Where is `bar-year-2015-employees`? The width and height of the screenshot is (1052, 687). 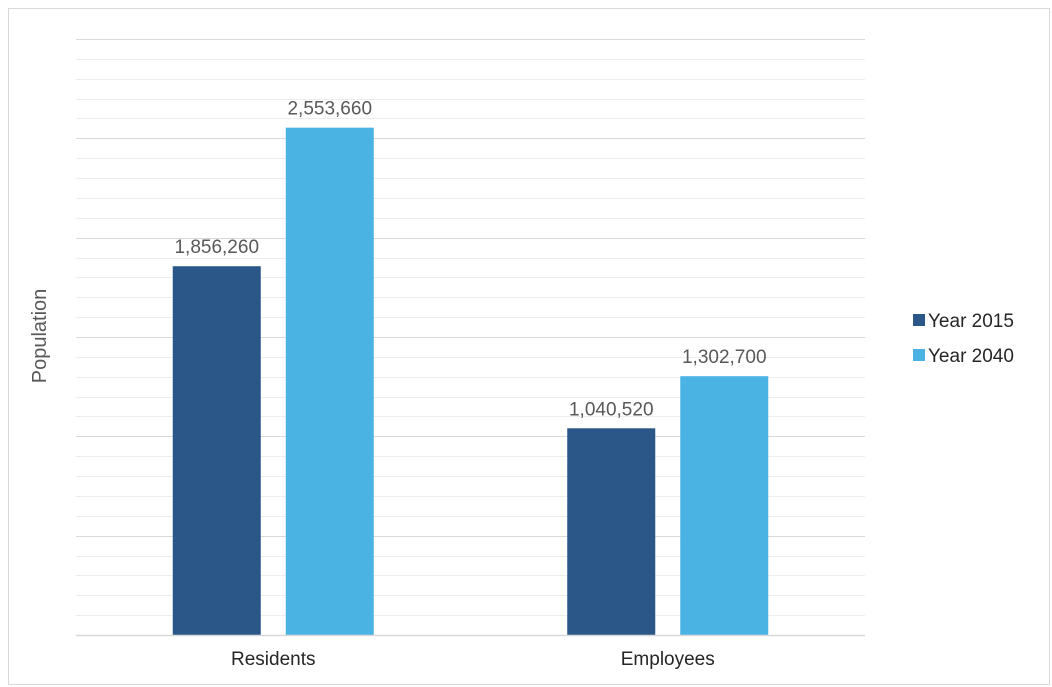 bar-year-2015-employees is located at coordinates (611, 531).